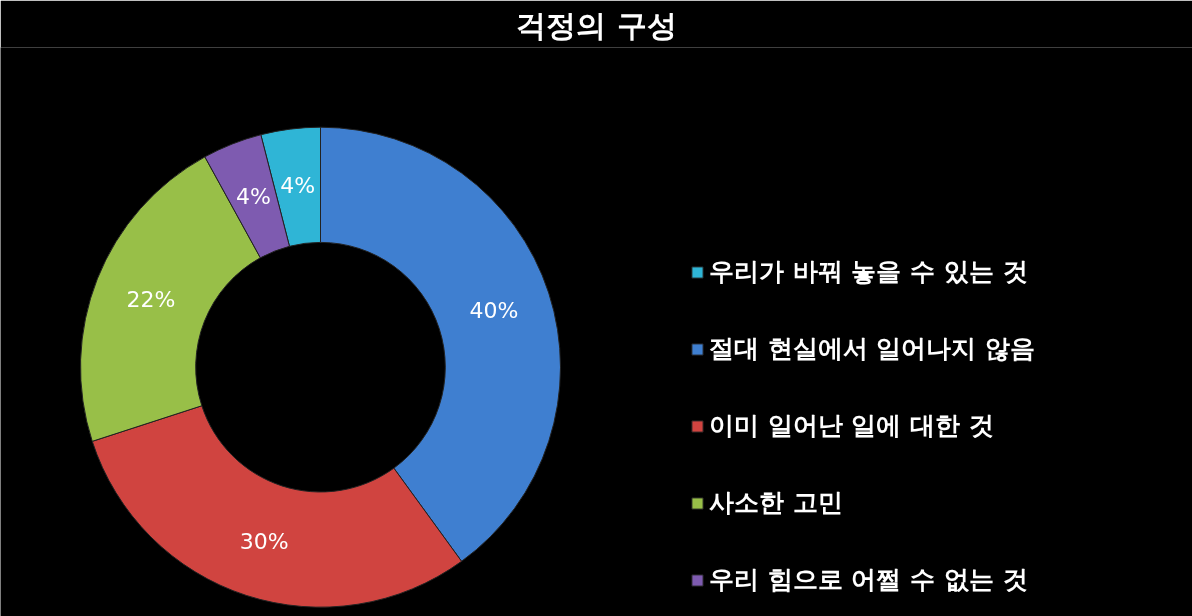 This screenshot has height=616, width=1192. What do you see at coordinates (872, 349) in the screenshot?
I see `legend-label: 절대 현실에서 일어나지 않음` at bounding box center [872, 349].